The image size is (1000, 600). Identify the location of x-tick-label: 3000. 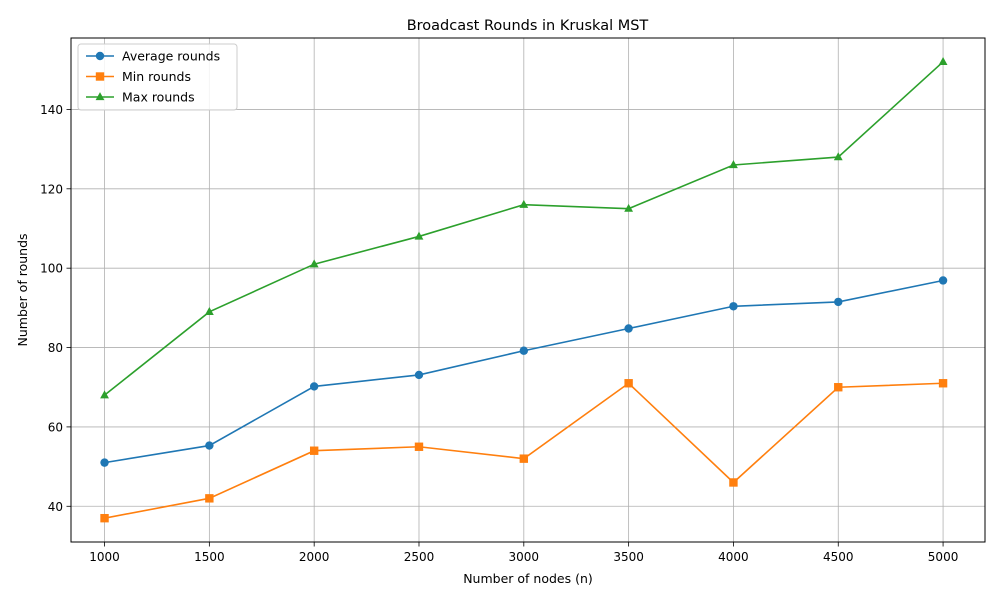
(524, 557).